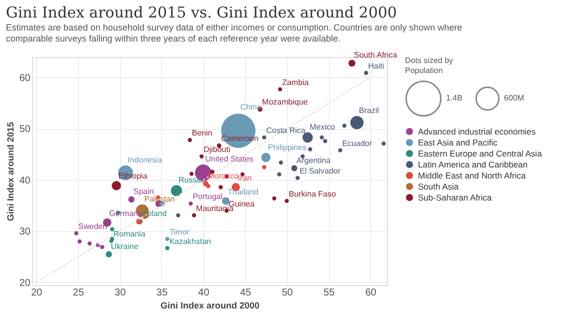 The image size is (583, 336). I want to click on legend-label: East Asia and Pacific, so click(458, 143).